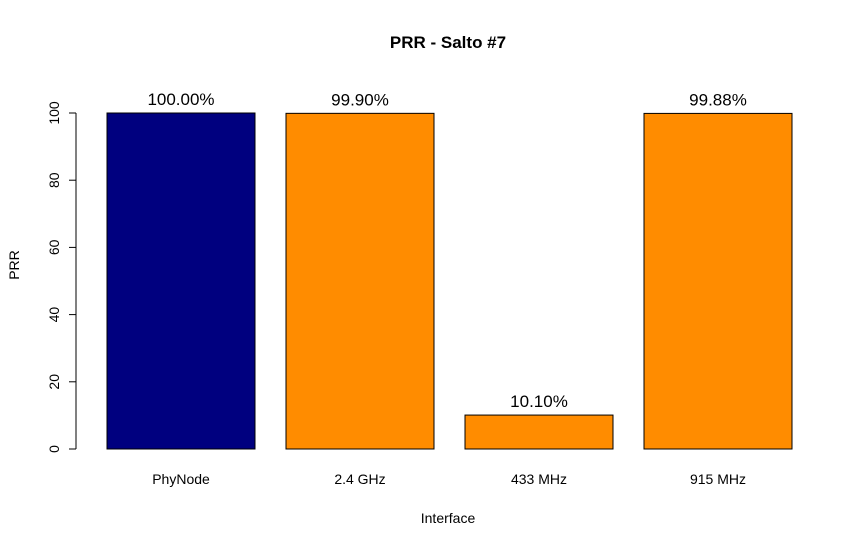 The height and width of the screenshot is (552, 859). Describe the element at coordinates (54, 315) in the screenshot. I see `y-tick-label: 40` at that location.